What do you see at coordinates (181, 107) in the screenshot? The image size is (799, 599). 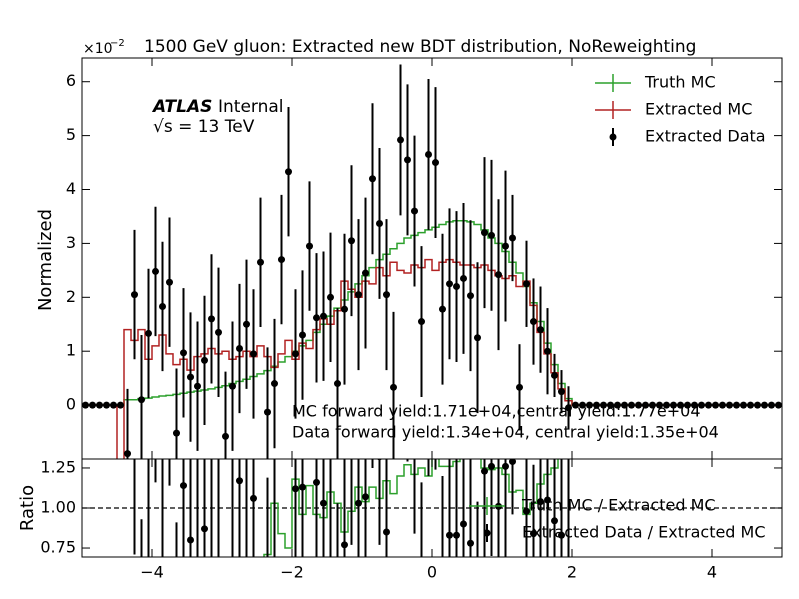 I see `experiment-label: ATLAS` at bounding box center [181, 107].